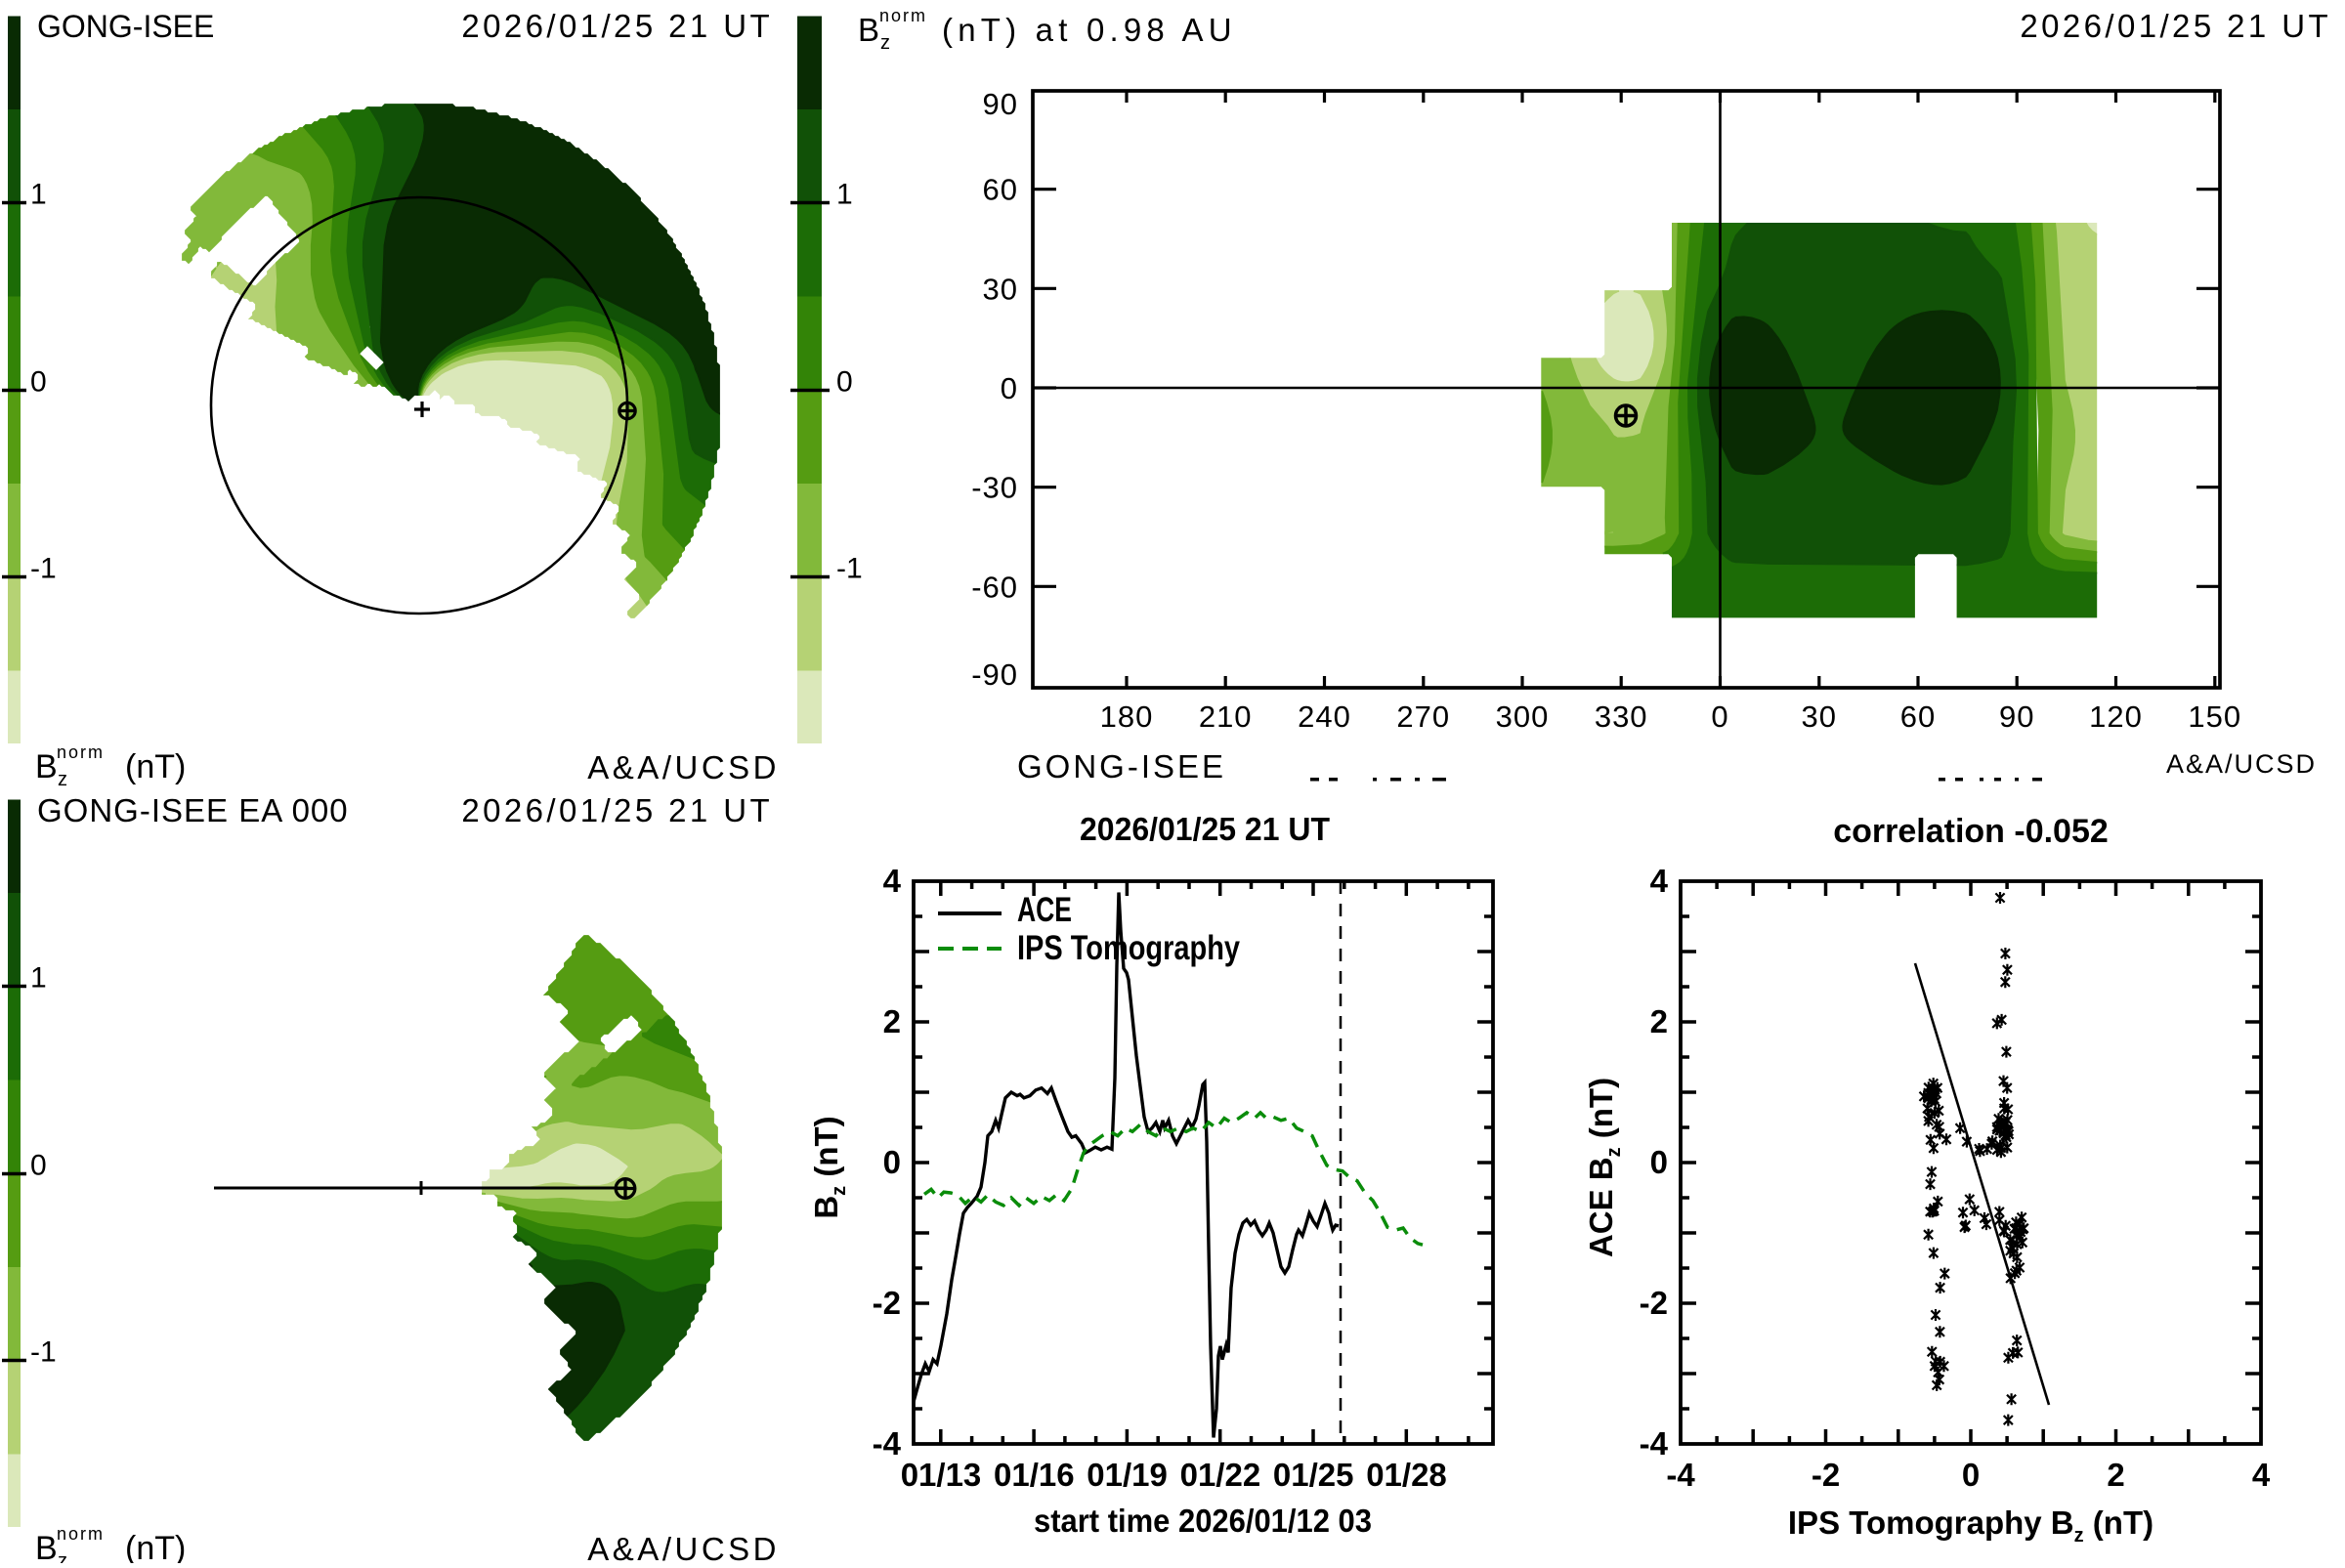  Describe the element at coordinates (994, 587) in the screenshot. I see `svg-text: -60` at that location.